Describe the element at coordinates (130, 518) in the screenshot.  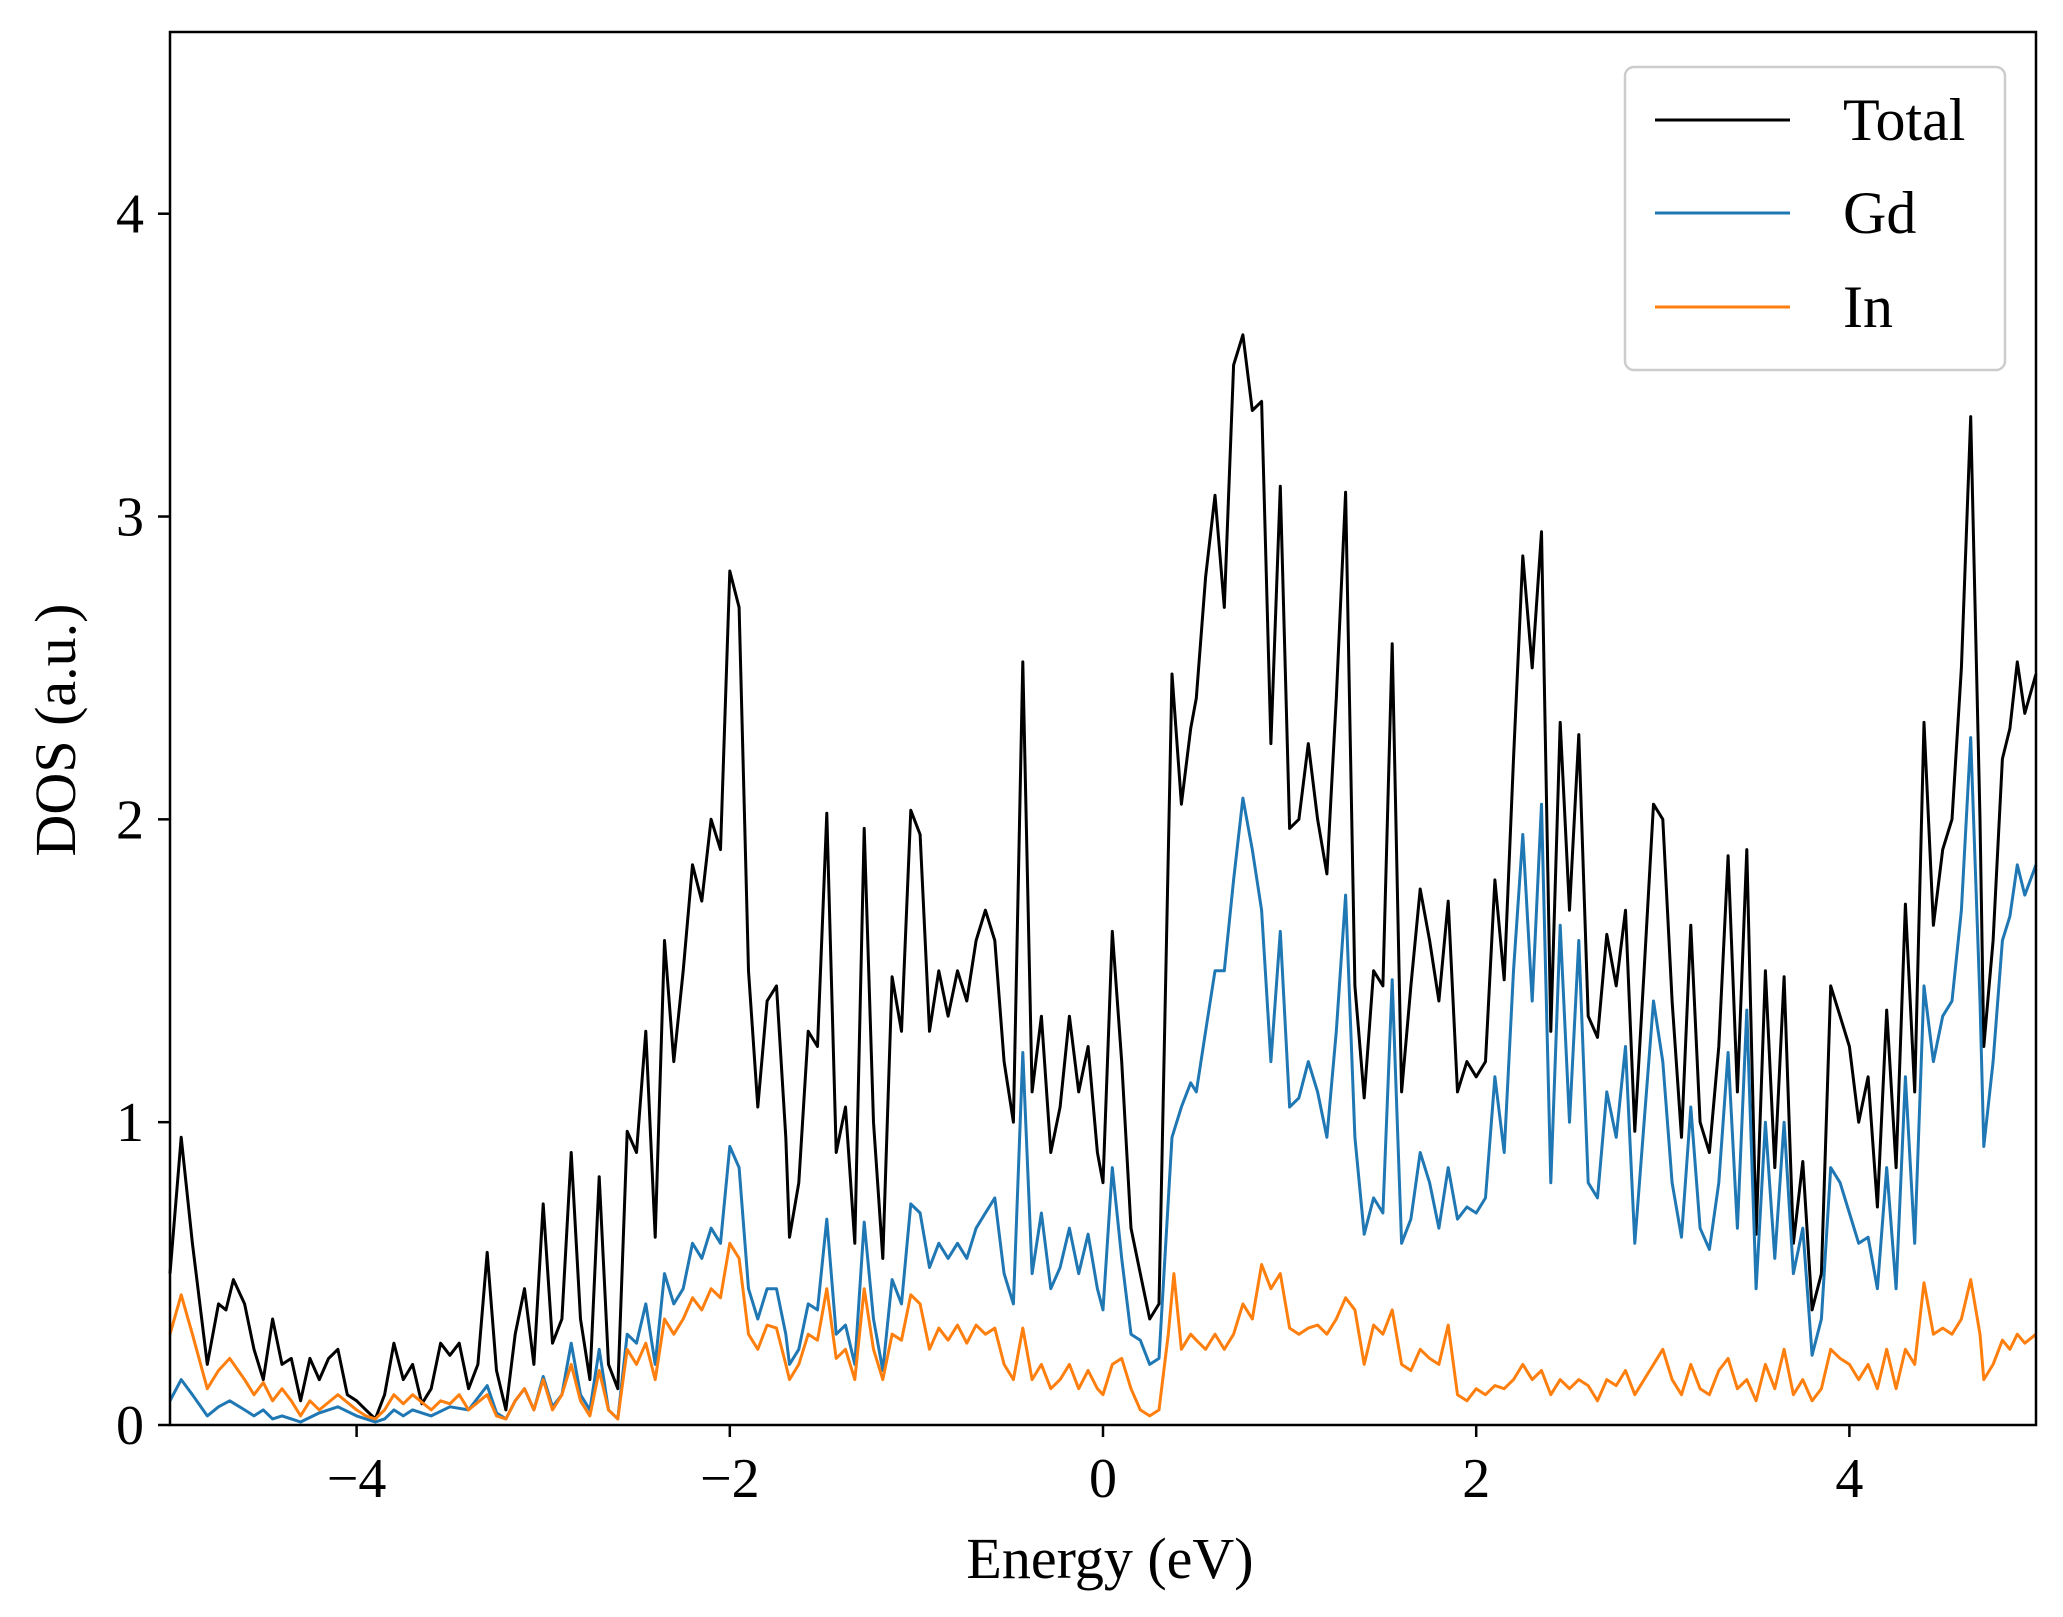
I see `y-tick-label: 3` at that location.